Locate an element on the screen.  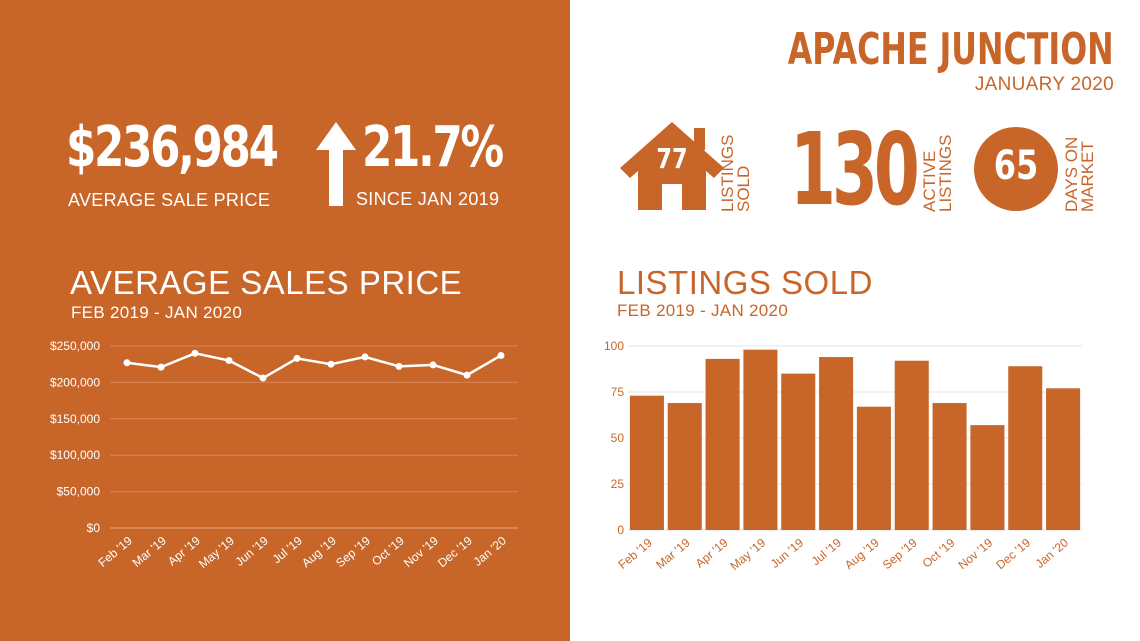
report-date: JANUARY 2020 is located at coordinates (1044, 84).